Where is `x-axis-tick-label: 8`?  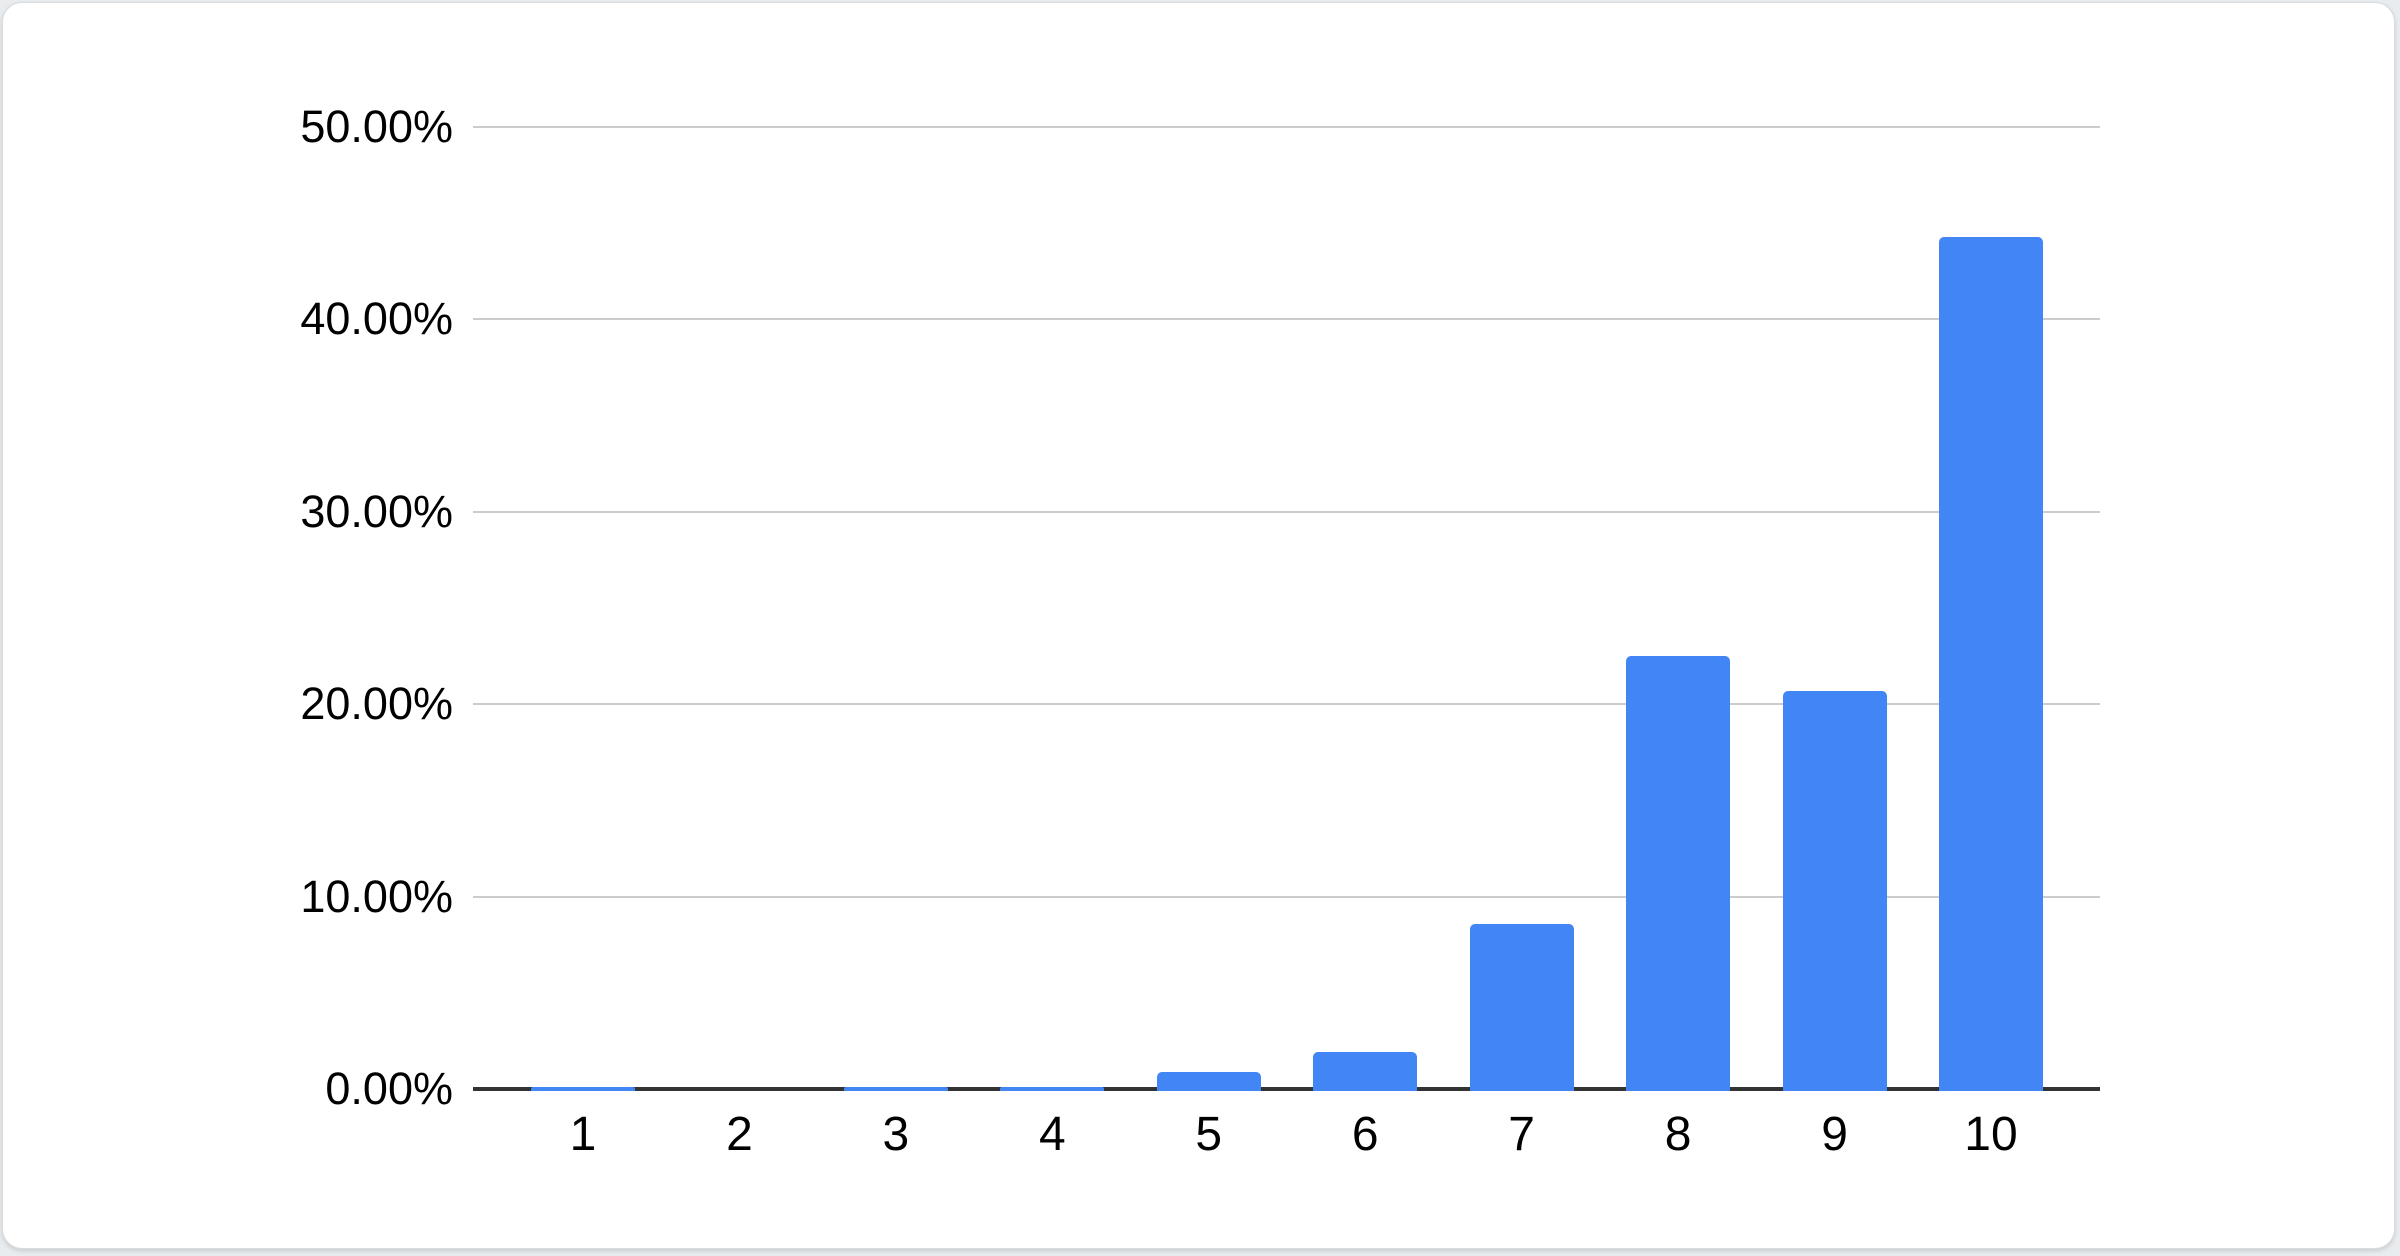
x-axis-tick-label: 8 is located at coordinates (1678, 1134).